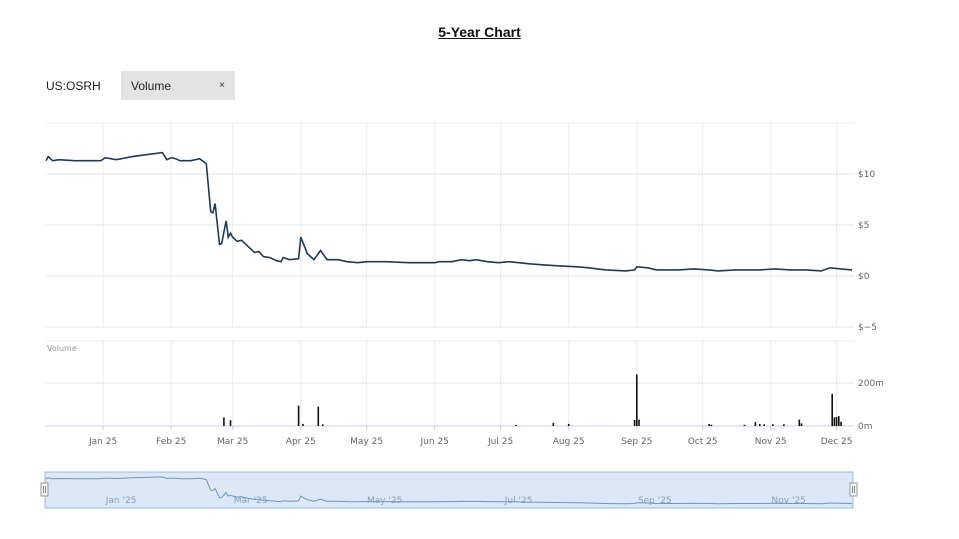 The height and width of the screenshot is (539, 959). What do you see at coordinates (151, 85) in the screenshot?
I see `indicator-label: Volume` at bounding box center [151, 85].